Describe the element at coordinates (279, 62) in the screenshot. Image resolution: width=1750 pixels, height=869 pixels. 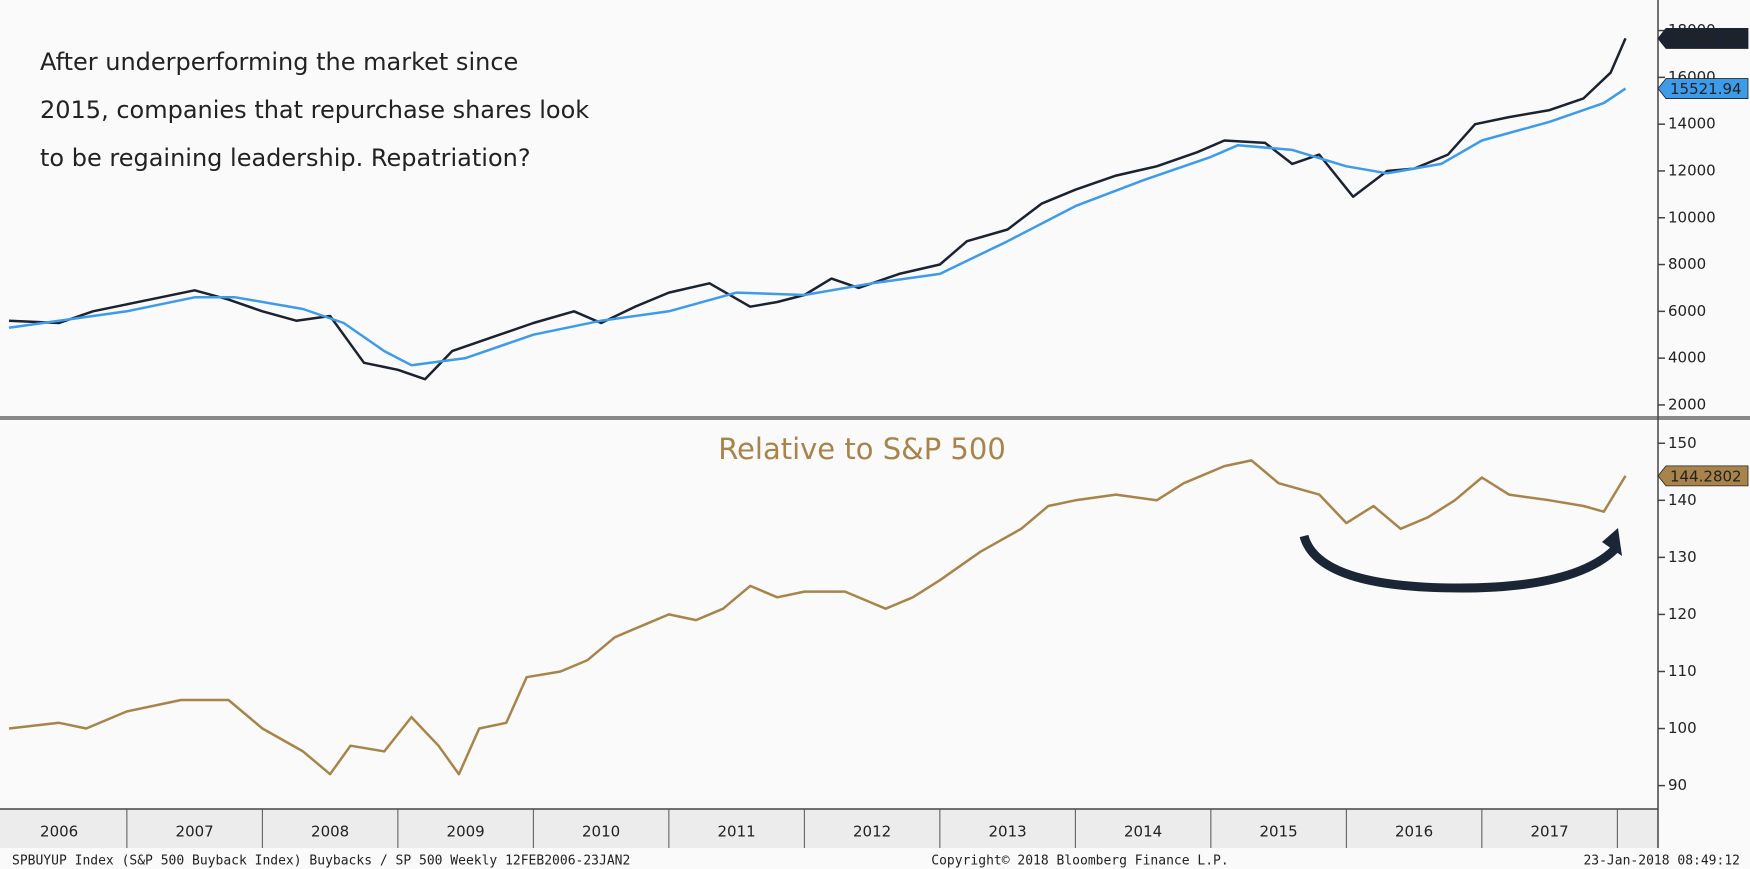
I see `annotation: After underperforming the market since` at that location.